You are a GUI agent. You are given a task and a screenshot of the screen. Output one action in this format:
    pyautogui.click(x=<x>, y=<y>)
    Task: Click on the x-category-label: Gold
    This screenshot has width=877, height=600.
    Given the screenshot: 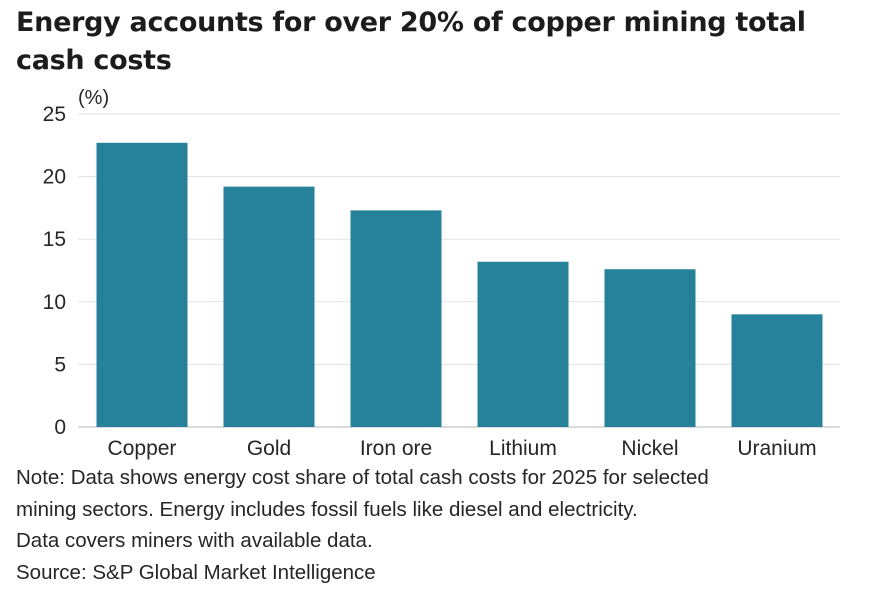 What is the action you would take?
    pyautogui.click(x=269, y=448)
    